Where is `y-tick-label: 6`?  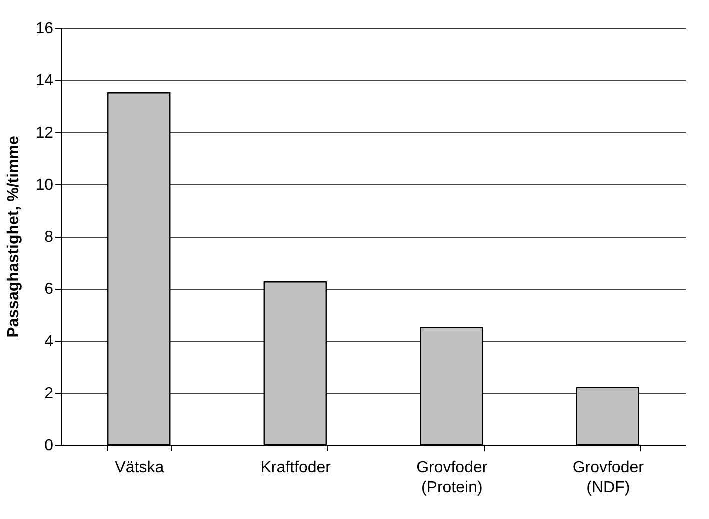 y-tick-label: 6 is located at coordinates (49, 289).